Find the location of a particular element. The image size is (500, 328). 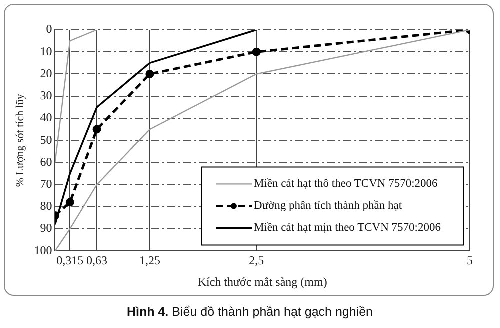

y-tick-label: 0 is located at coordinates (49, 29).